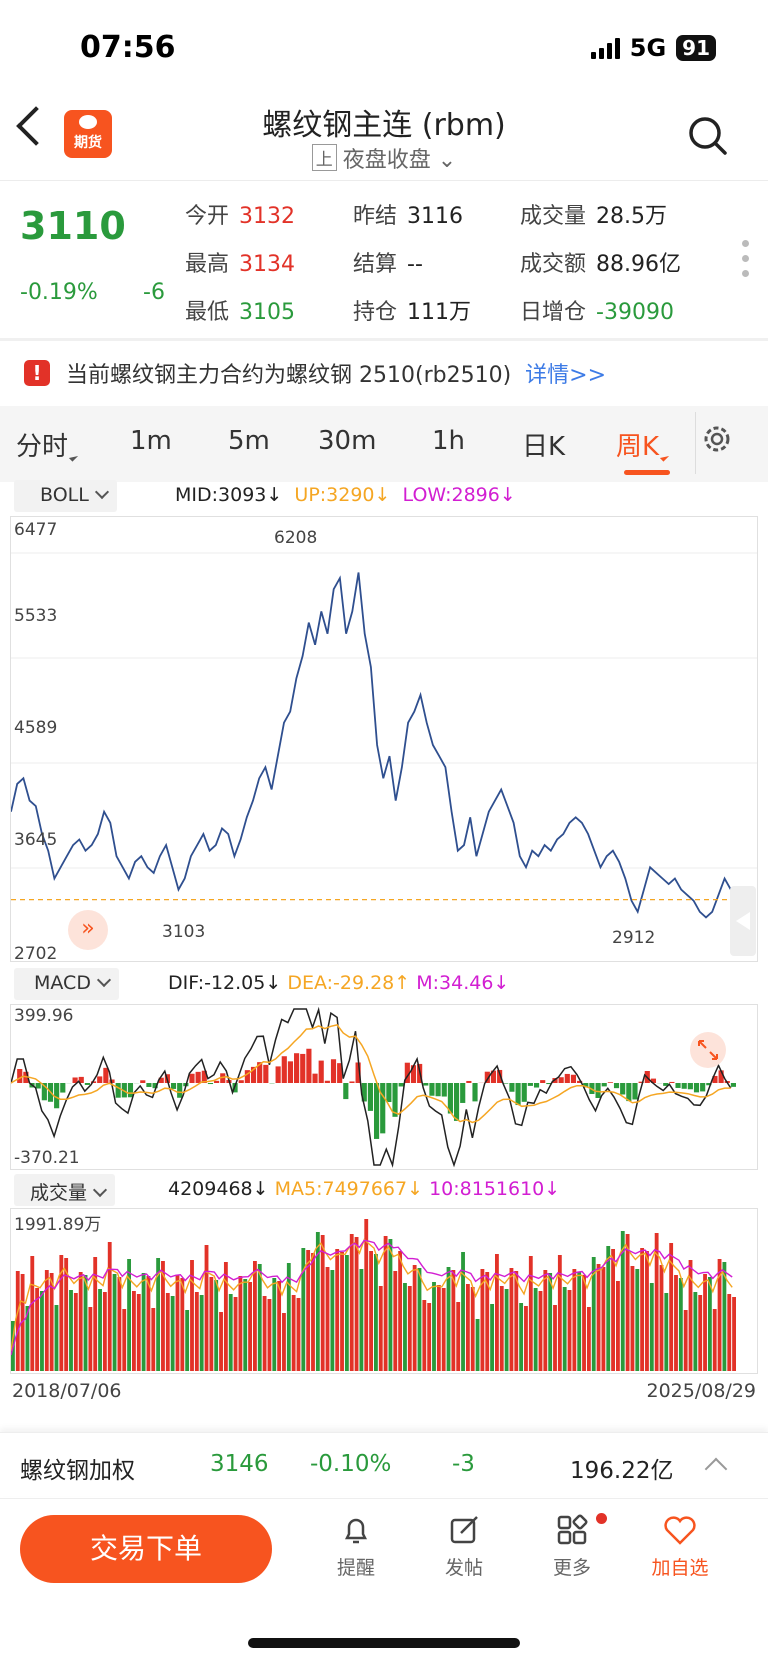 The image size is (768, 1663). What do you see at coordinates (47, 444) in the screenshot?
I see `tab-timeshare: 分时` at bounding box center [47, 444].